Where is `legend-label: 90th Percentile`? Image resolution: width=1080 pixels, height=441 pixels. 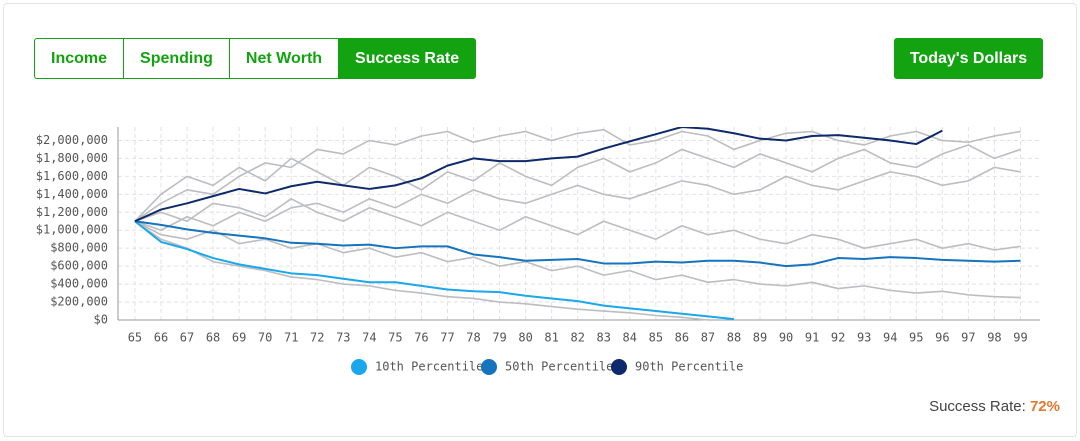
legend-label: 90th Percentile is located at coordinates (689, 367).